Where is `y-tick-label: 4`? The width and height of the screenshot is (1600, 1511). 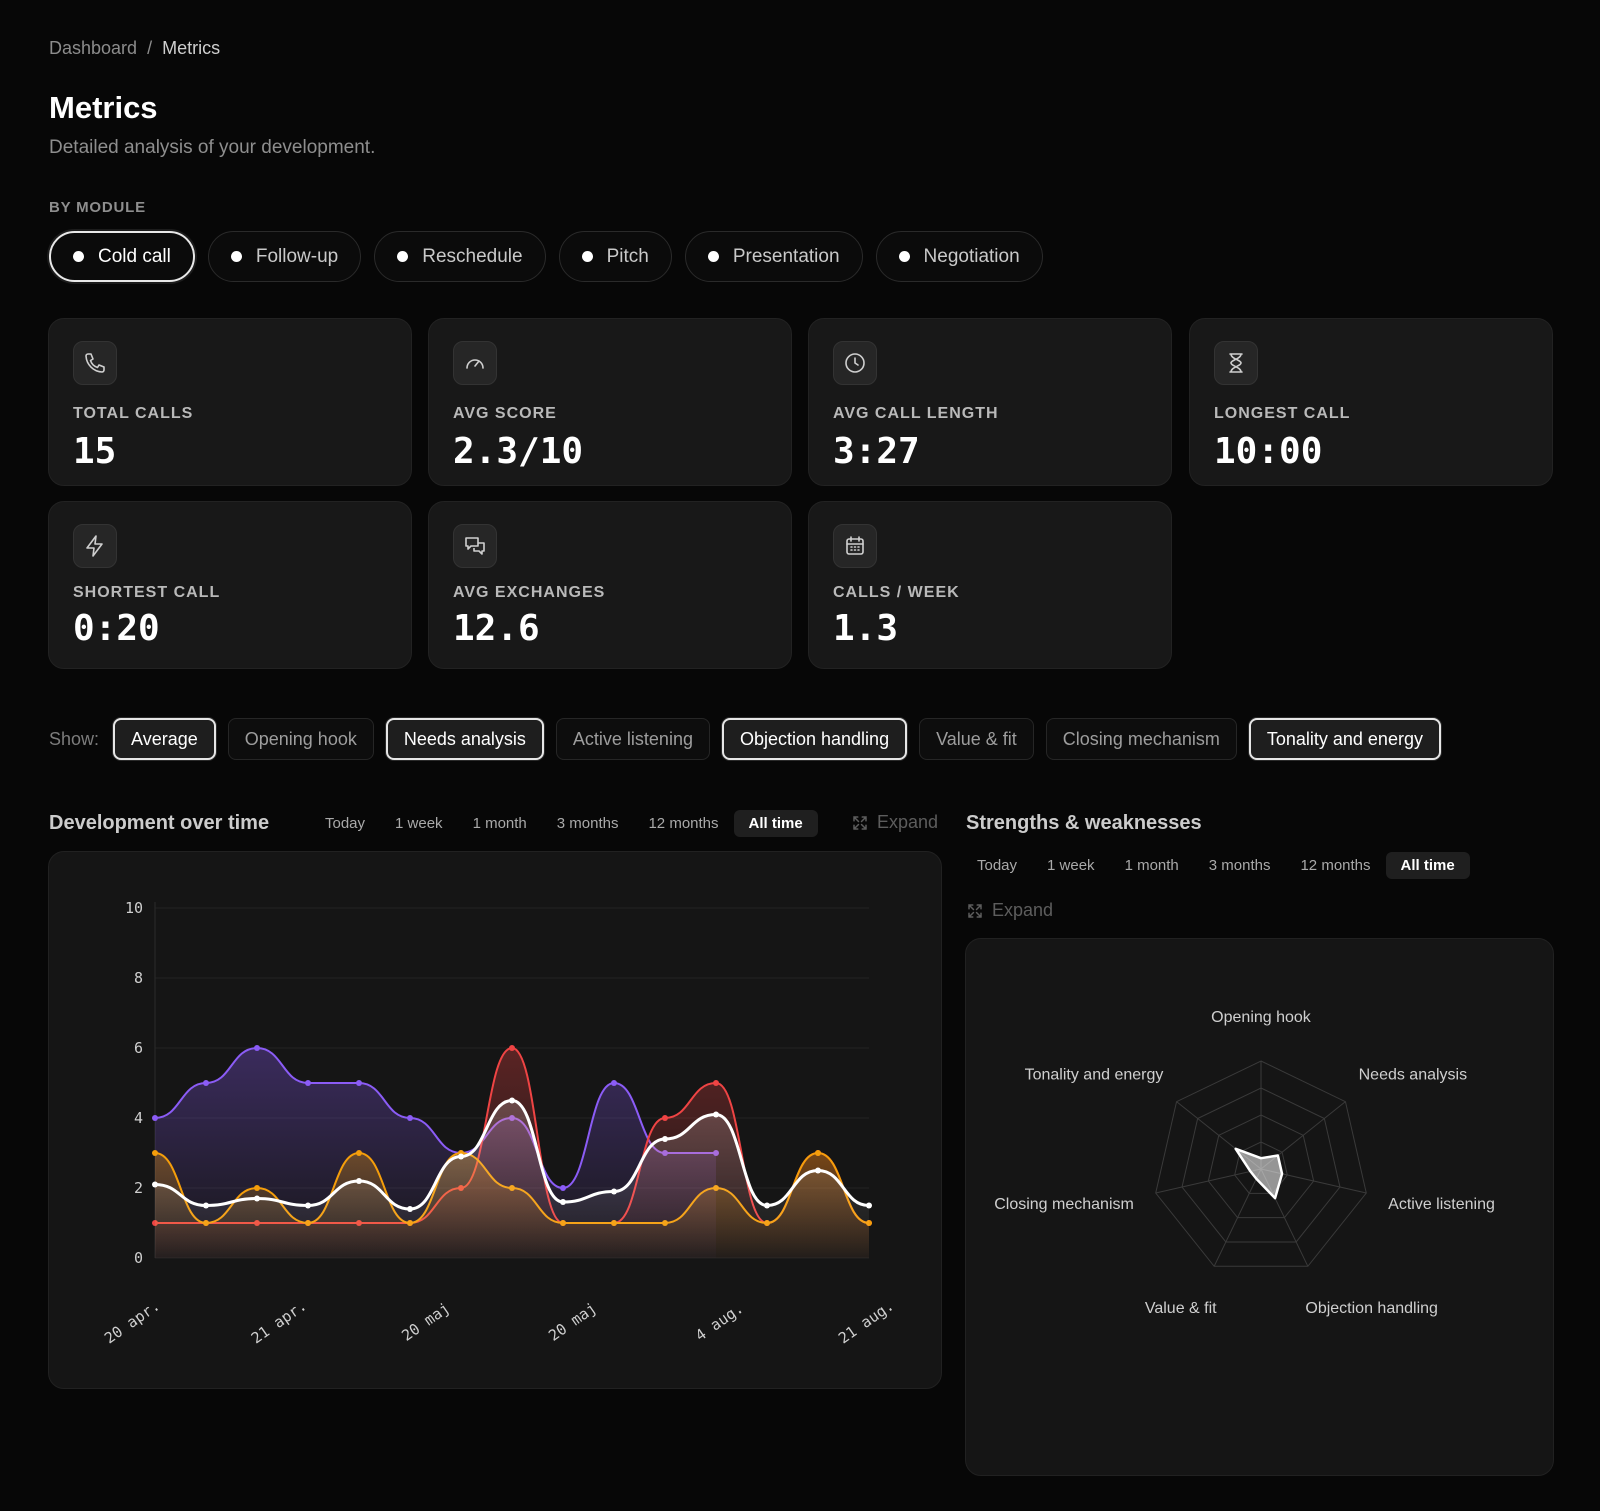
y-tick-label: 4 is located at coordinates (138, 1118).